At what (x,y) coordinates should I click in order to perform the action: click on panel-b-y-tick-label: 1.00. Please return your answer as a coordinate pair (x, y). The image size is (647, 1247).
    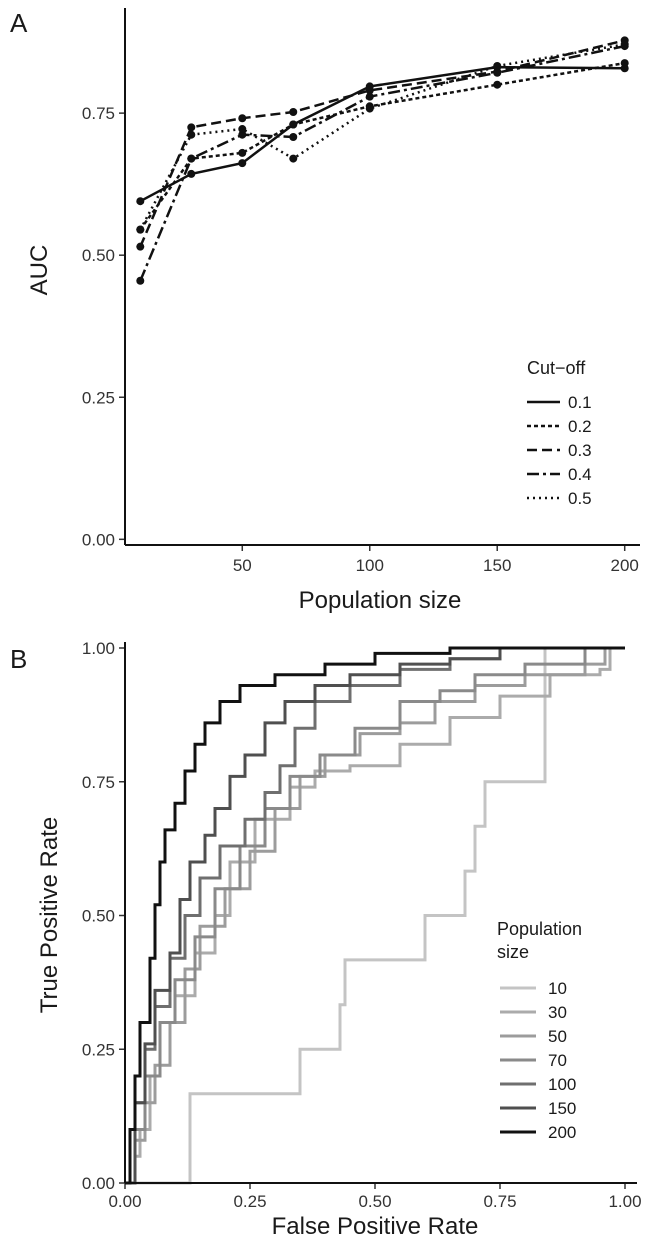
    Looking at the image, I should click on (98, 648).